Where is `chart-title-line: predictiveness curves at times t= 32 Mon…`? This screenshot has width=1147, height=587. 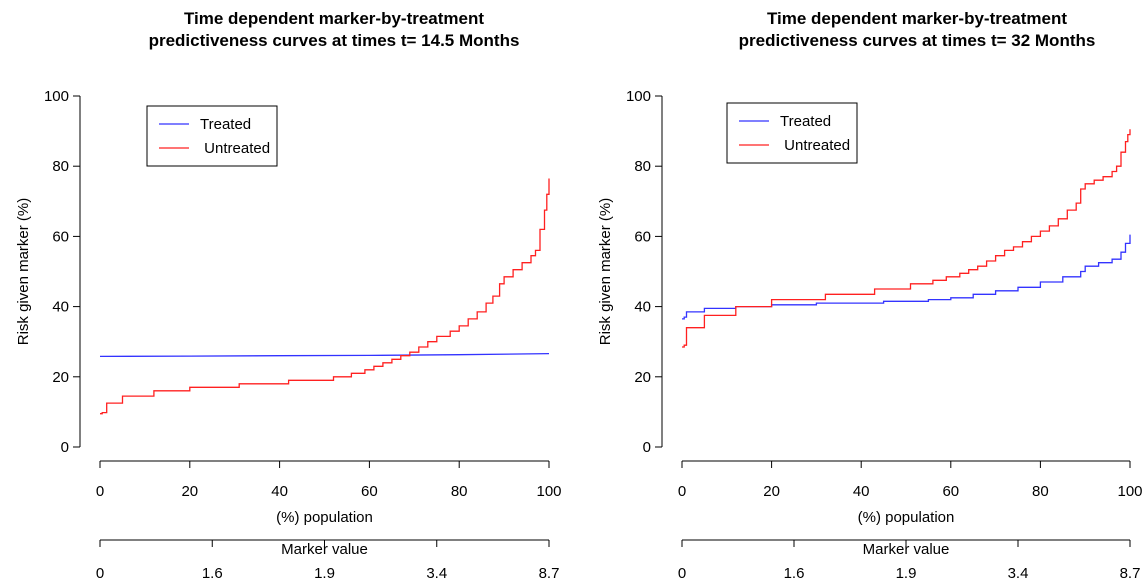 chart-title-line: predictiveness curves at times t= 32 Mon… is located at coordinates (917, 40).